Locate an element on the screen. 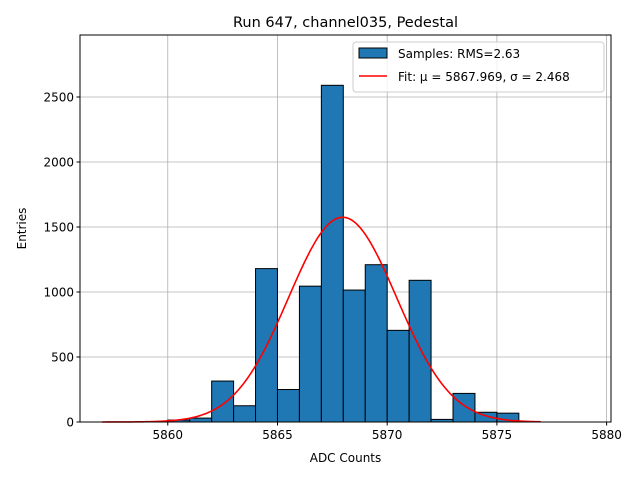 This screenshot has height=484, width=640. legend-frame is located at coordinates (478, 67).